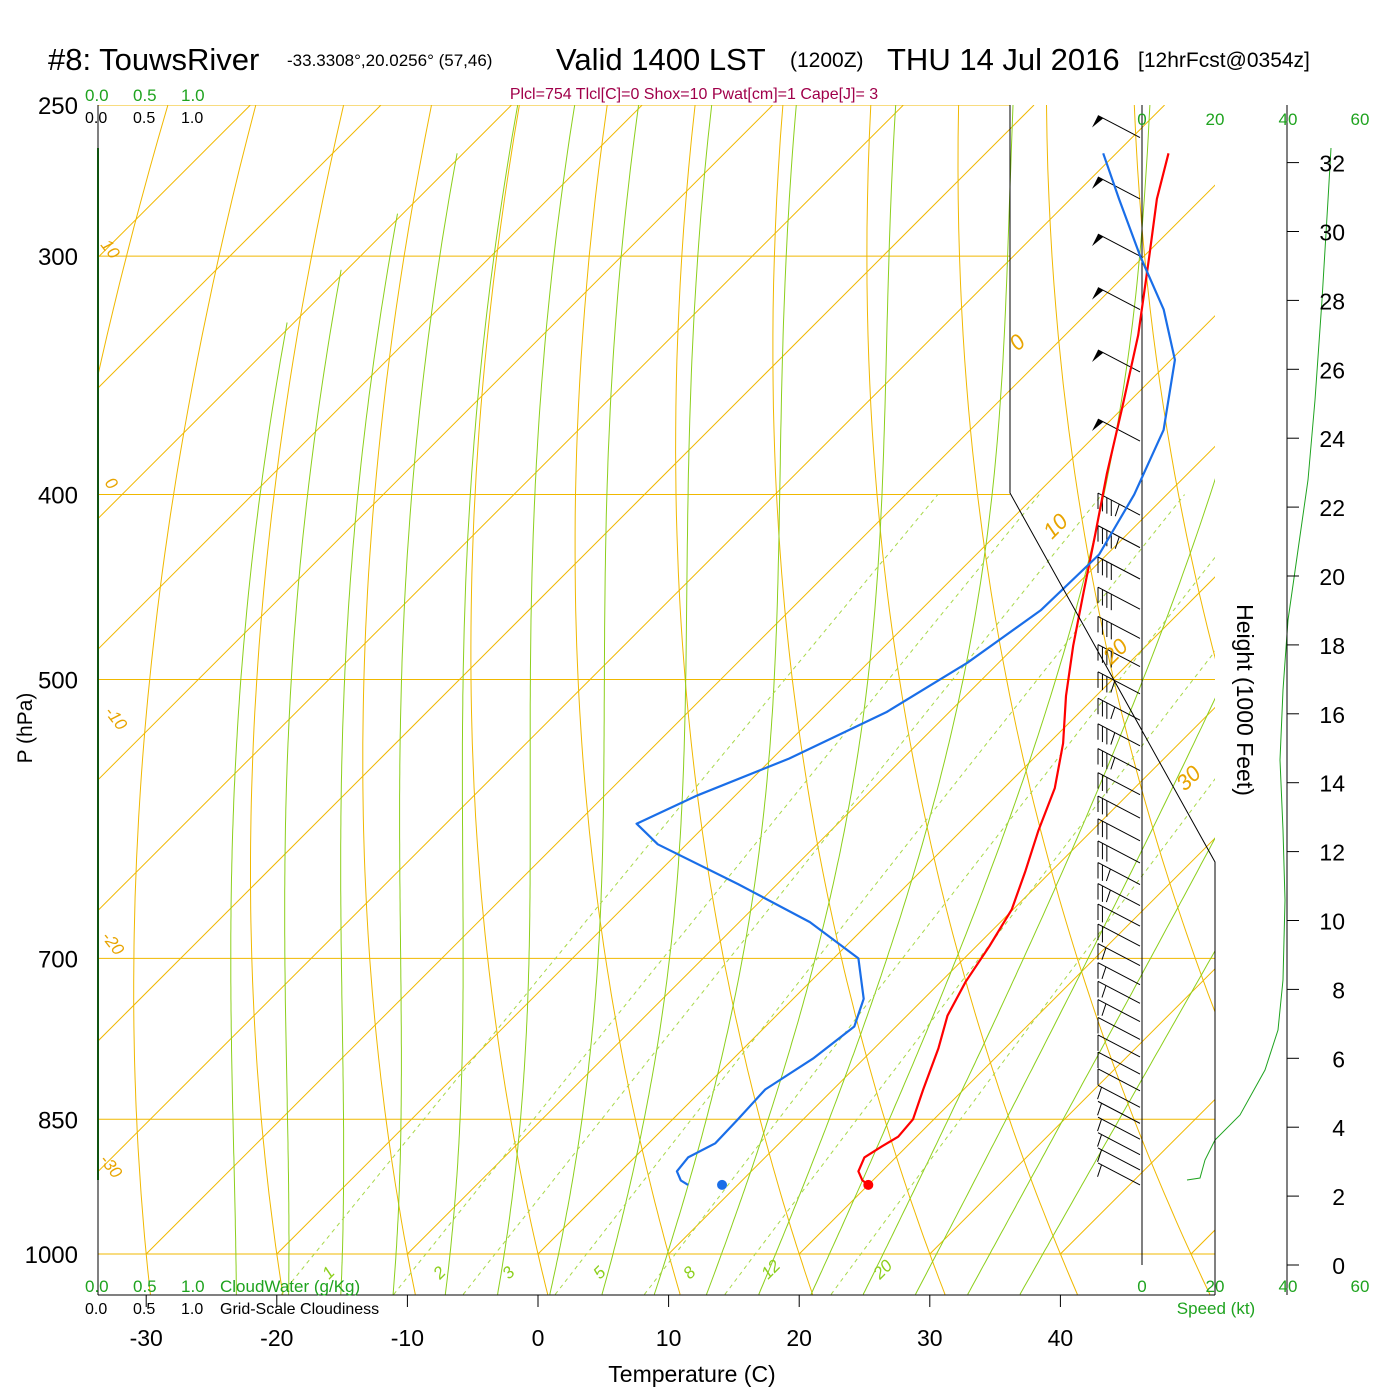  I want to click on height-tick-label: 30, so click(1332, 233).